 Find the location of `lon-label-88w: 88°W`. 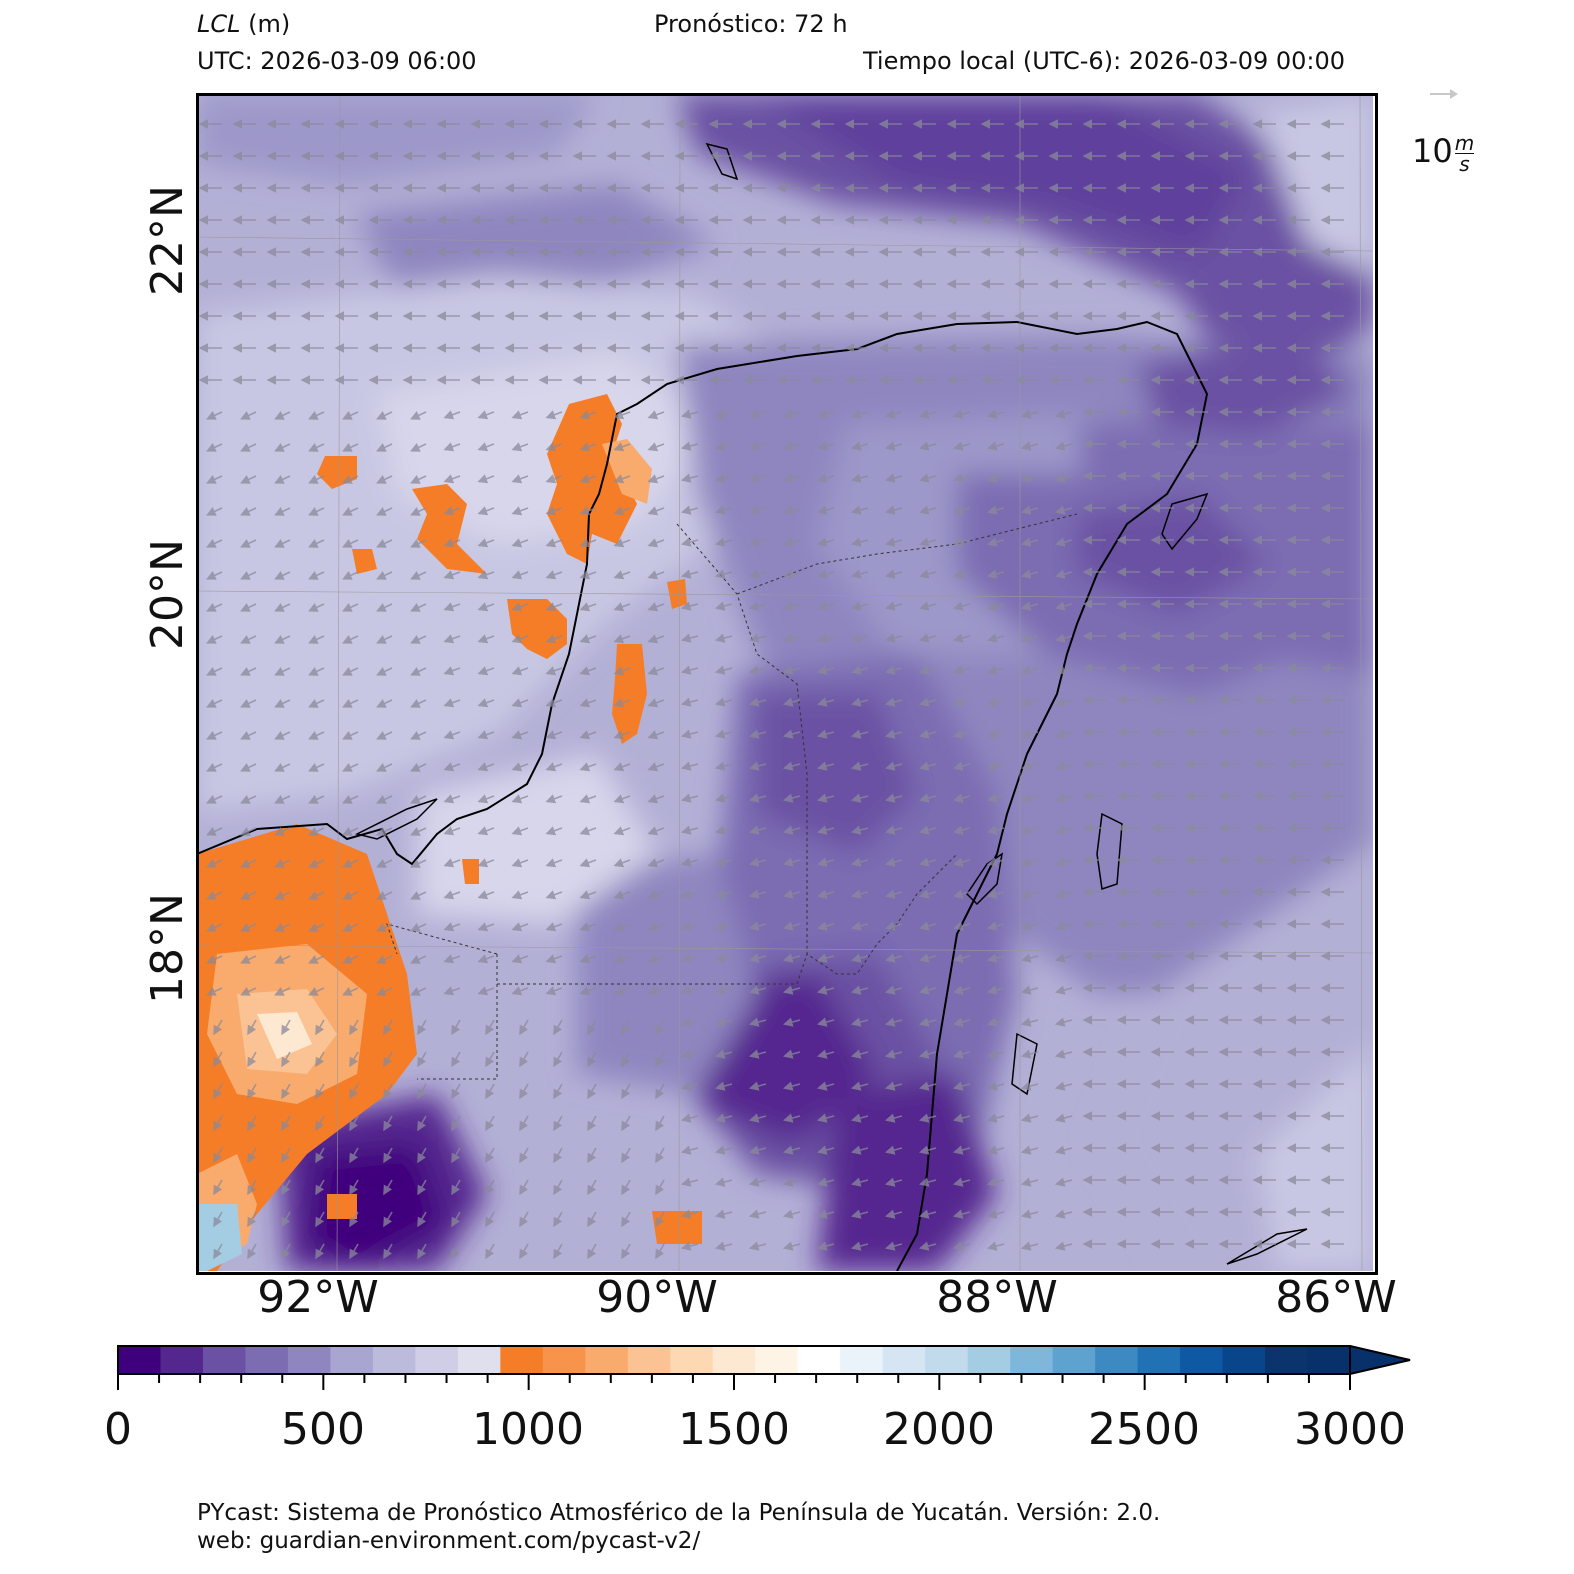

lon-label-88w: 88°W is located at coordinates (997, 1297).